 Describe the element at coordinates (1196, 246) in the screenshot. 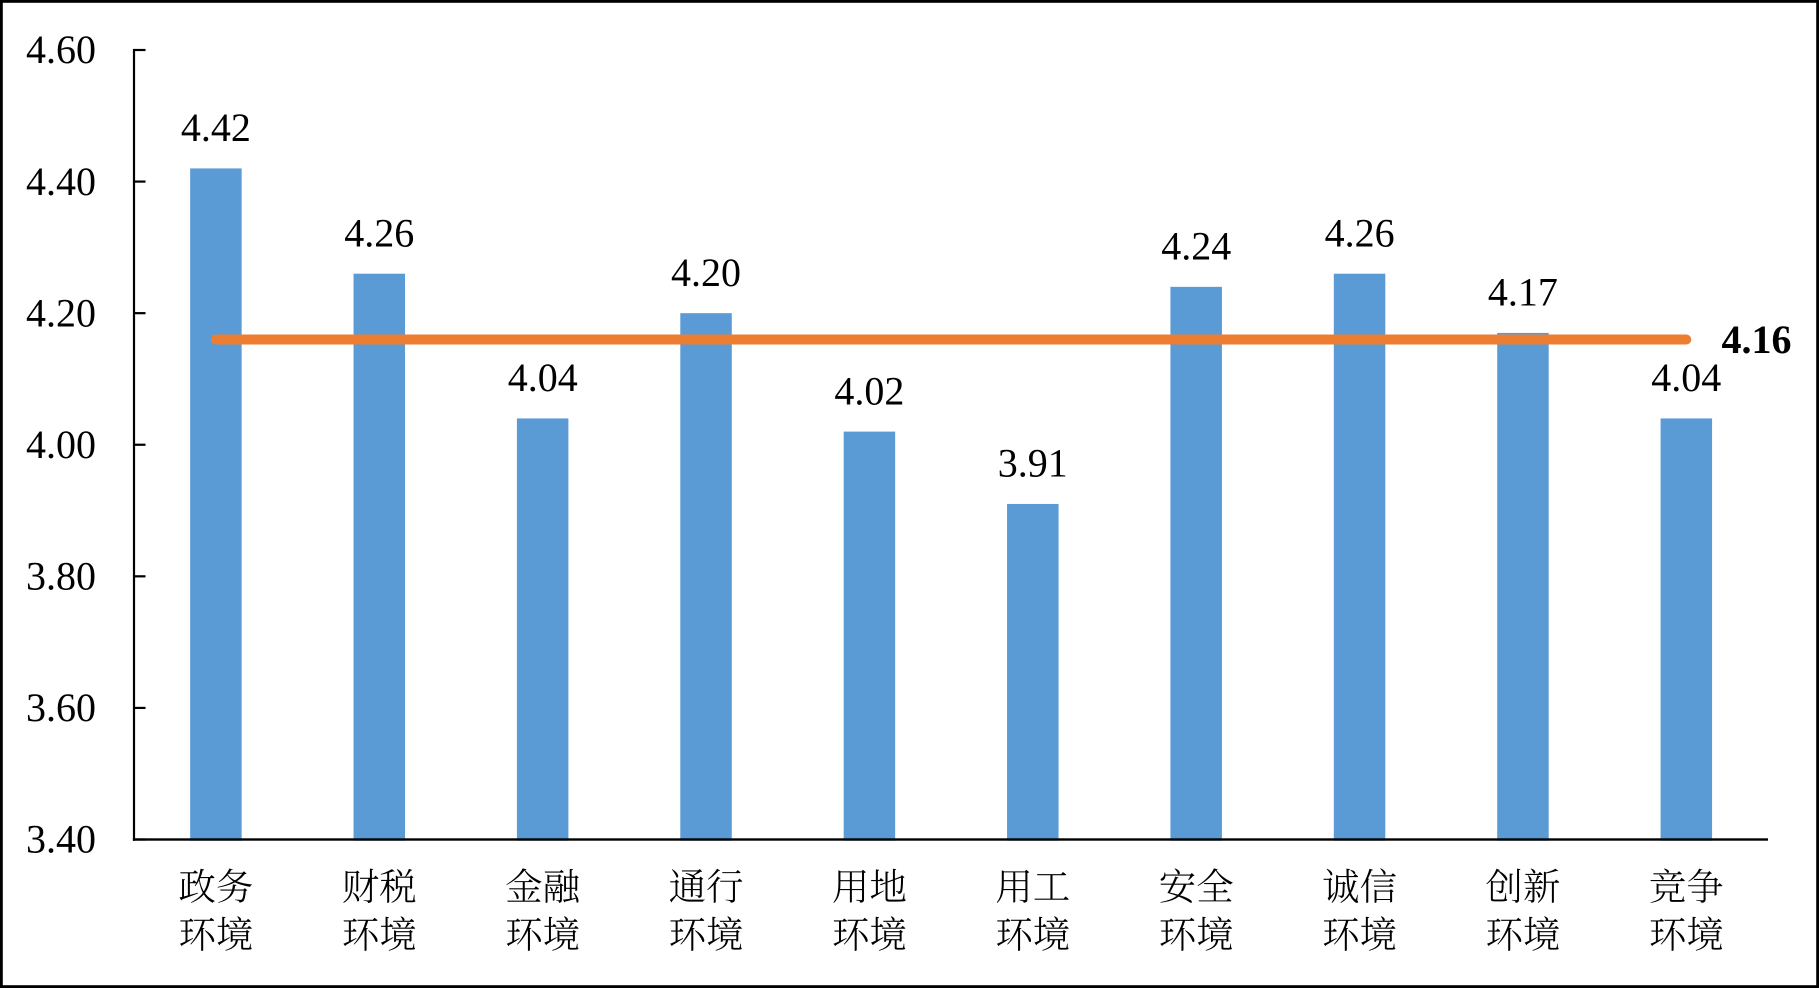

I see `svg-text: 4.24` at that location.